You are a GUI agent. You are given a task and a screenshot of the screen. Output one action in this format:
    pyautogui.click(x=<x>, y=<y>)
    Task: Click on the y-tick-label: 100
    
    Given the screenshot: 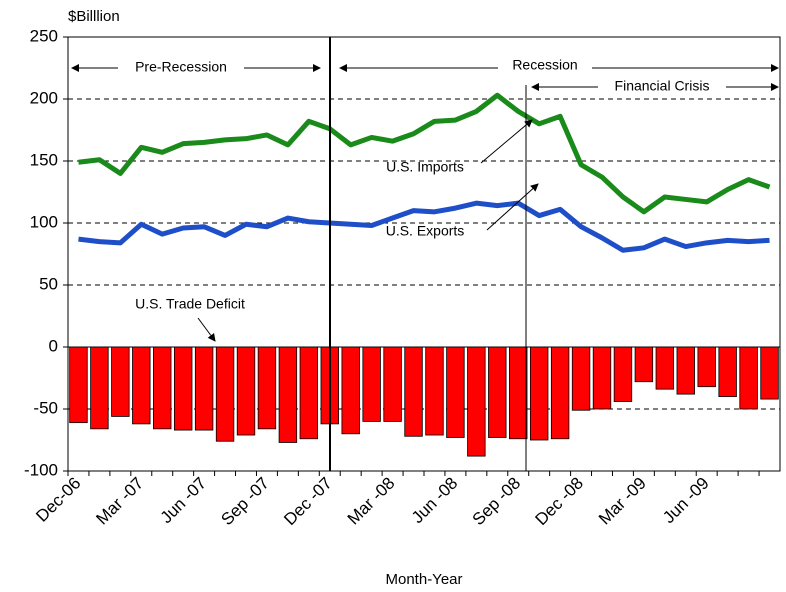 What is the action you would take?
    pyautogui.click(x=44, y=221)
    